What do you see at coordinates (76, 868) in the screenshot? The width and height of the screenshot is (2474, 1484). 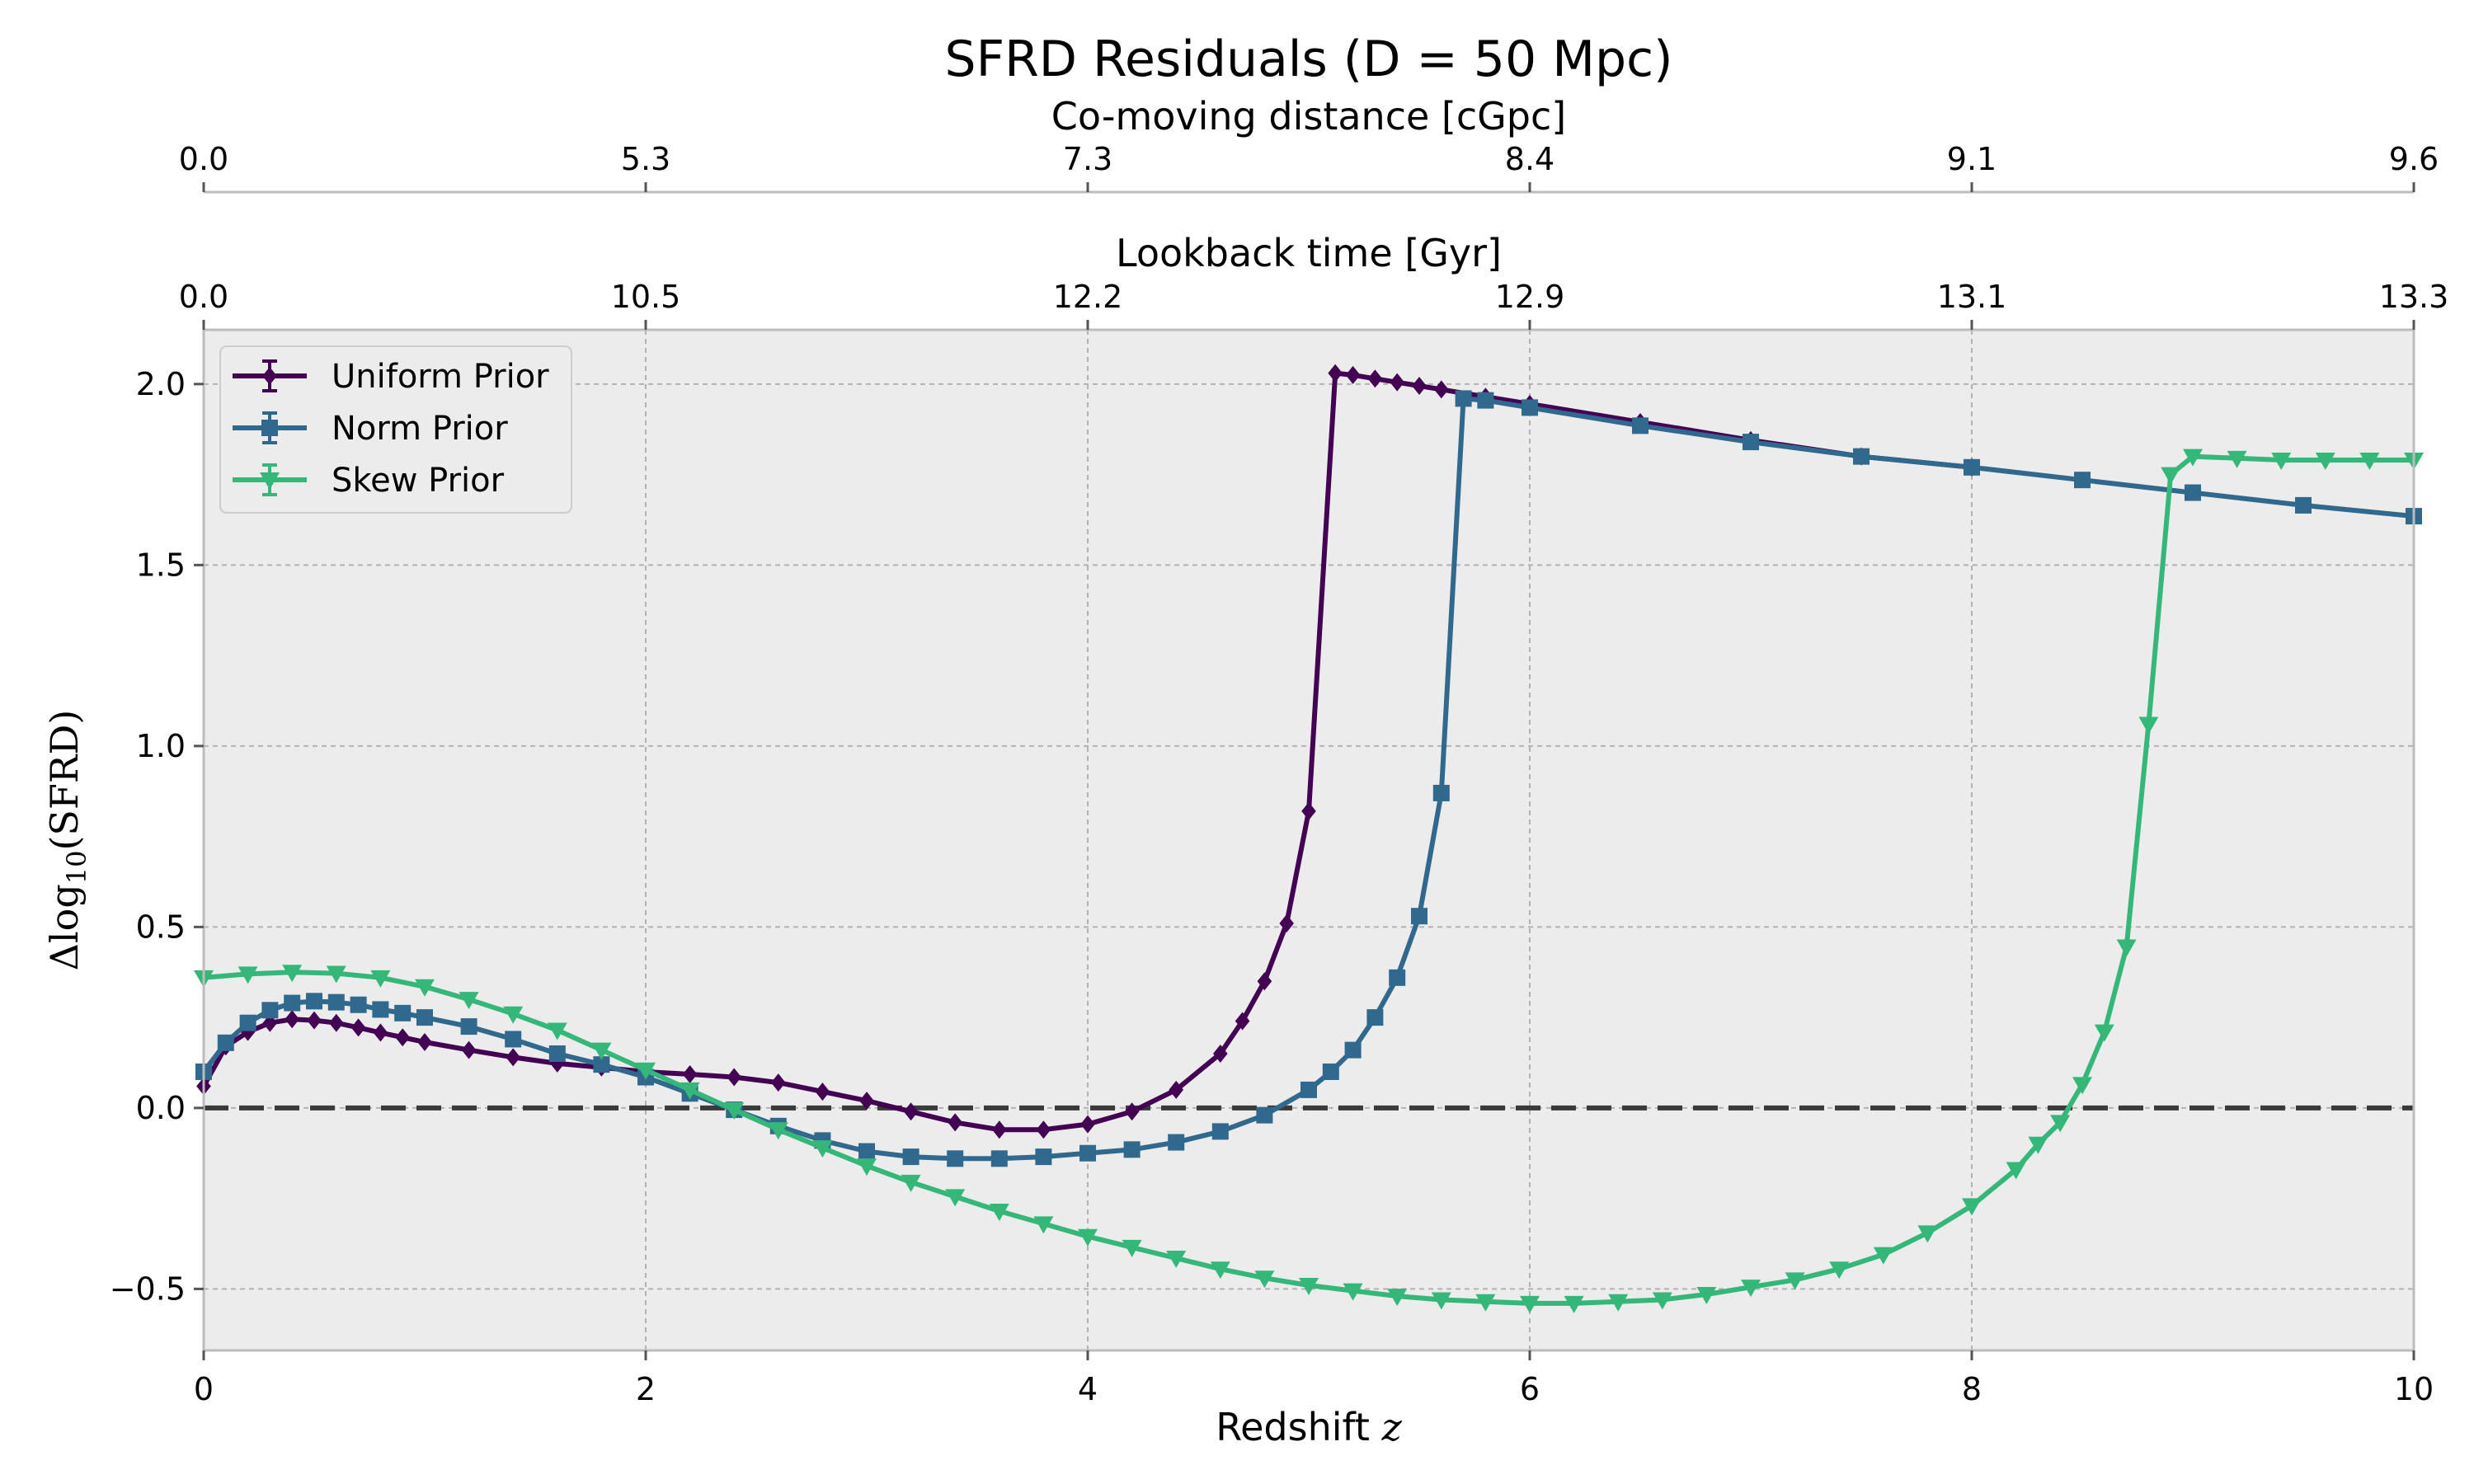 I see `y-axis-title-subscript: 10` at bounding box center [76, 868].